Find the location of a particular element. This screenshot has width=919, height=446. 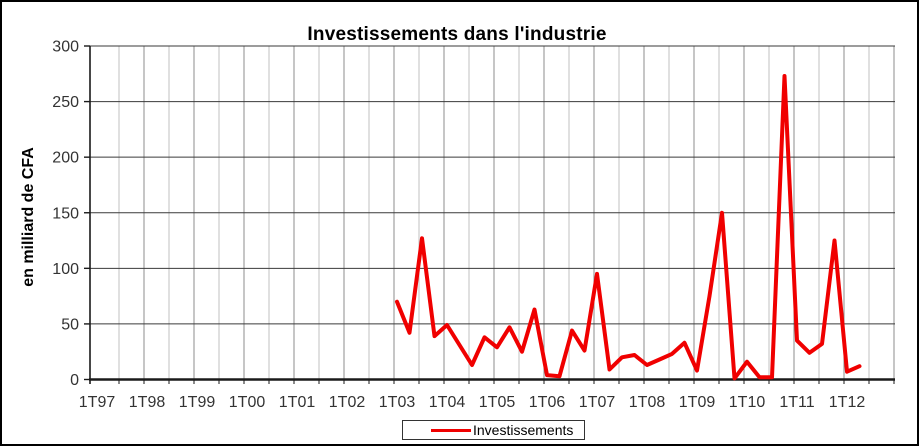

x-tick-label: 1T03 is located at coordinates (397, 402).